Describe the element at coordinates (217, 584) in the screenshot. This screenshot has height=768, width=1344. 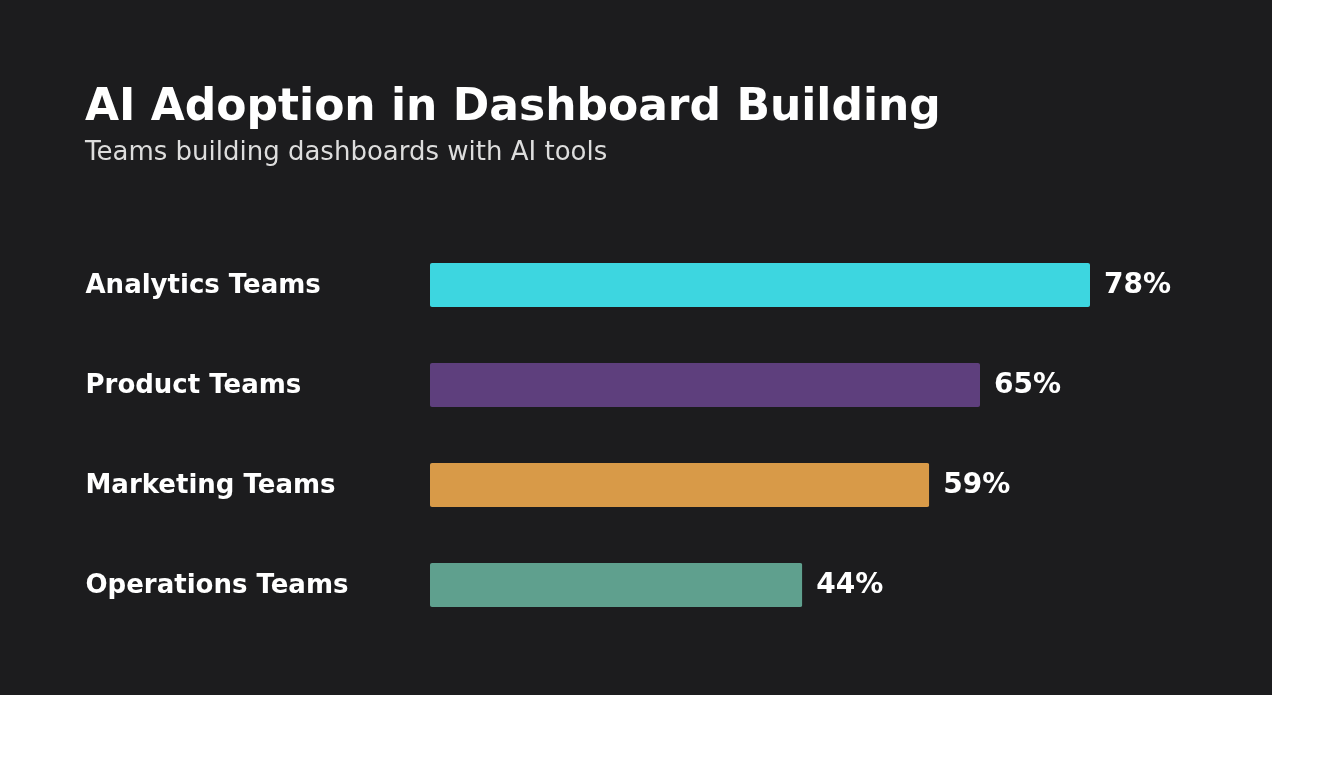
I see `y-tick-label: Operations Teams` at that location.